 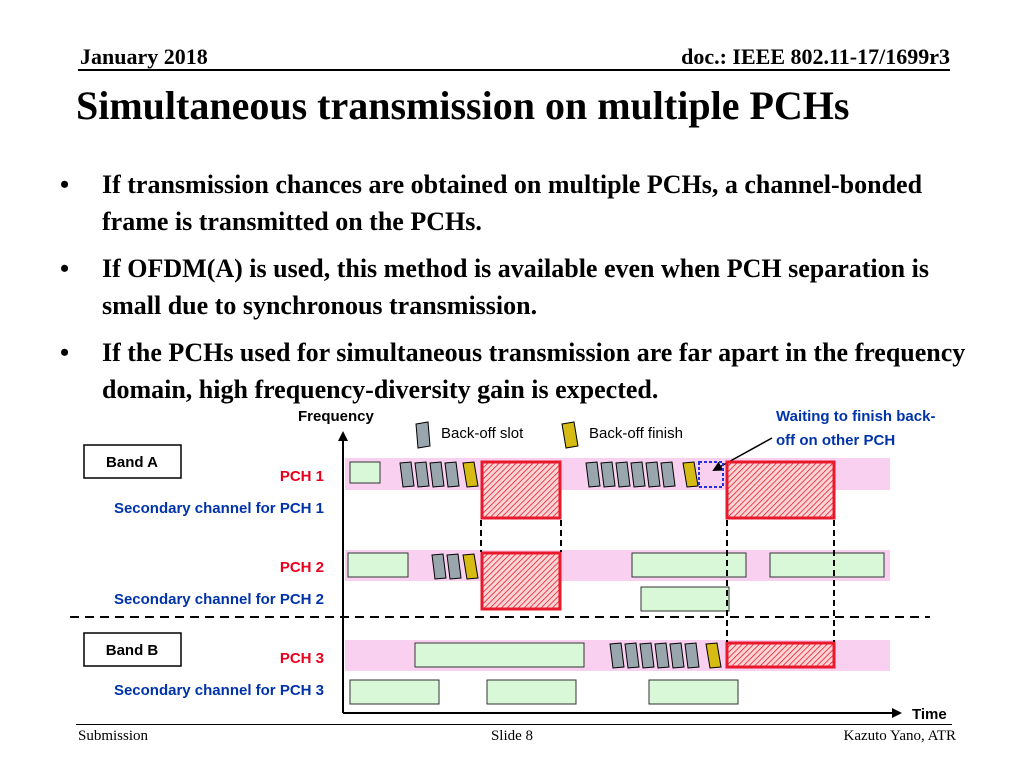 I want to click on legend-backoff-finish-icon, so click(x=570, y=435).